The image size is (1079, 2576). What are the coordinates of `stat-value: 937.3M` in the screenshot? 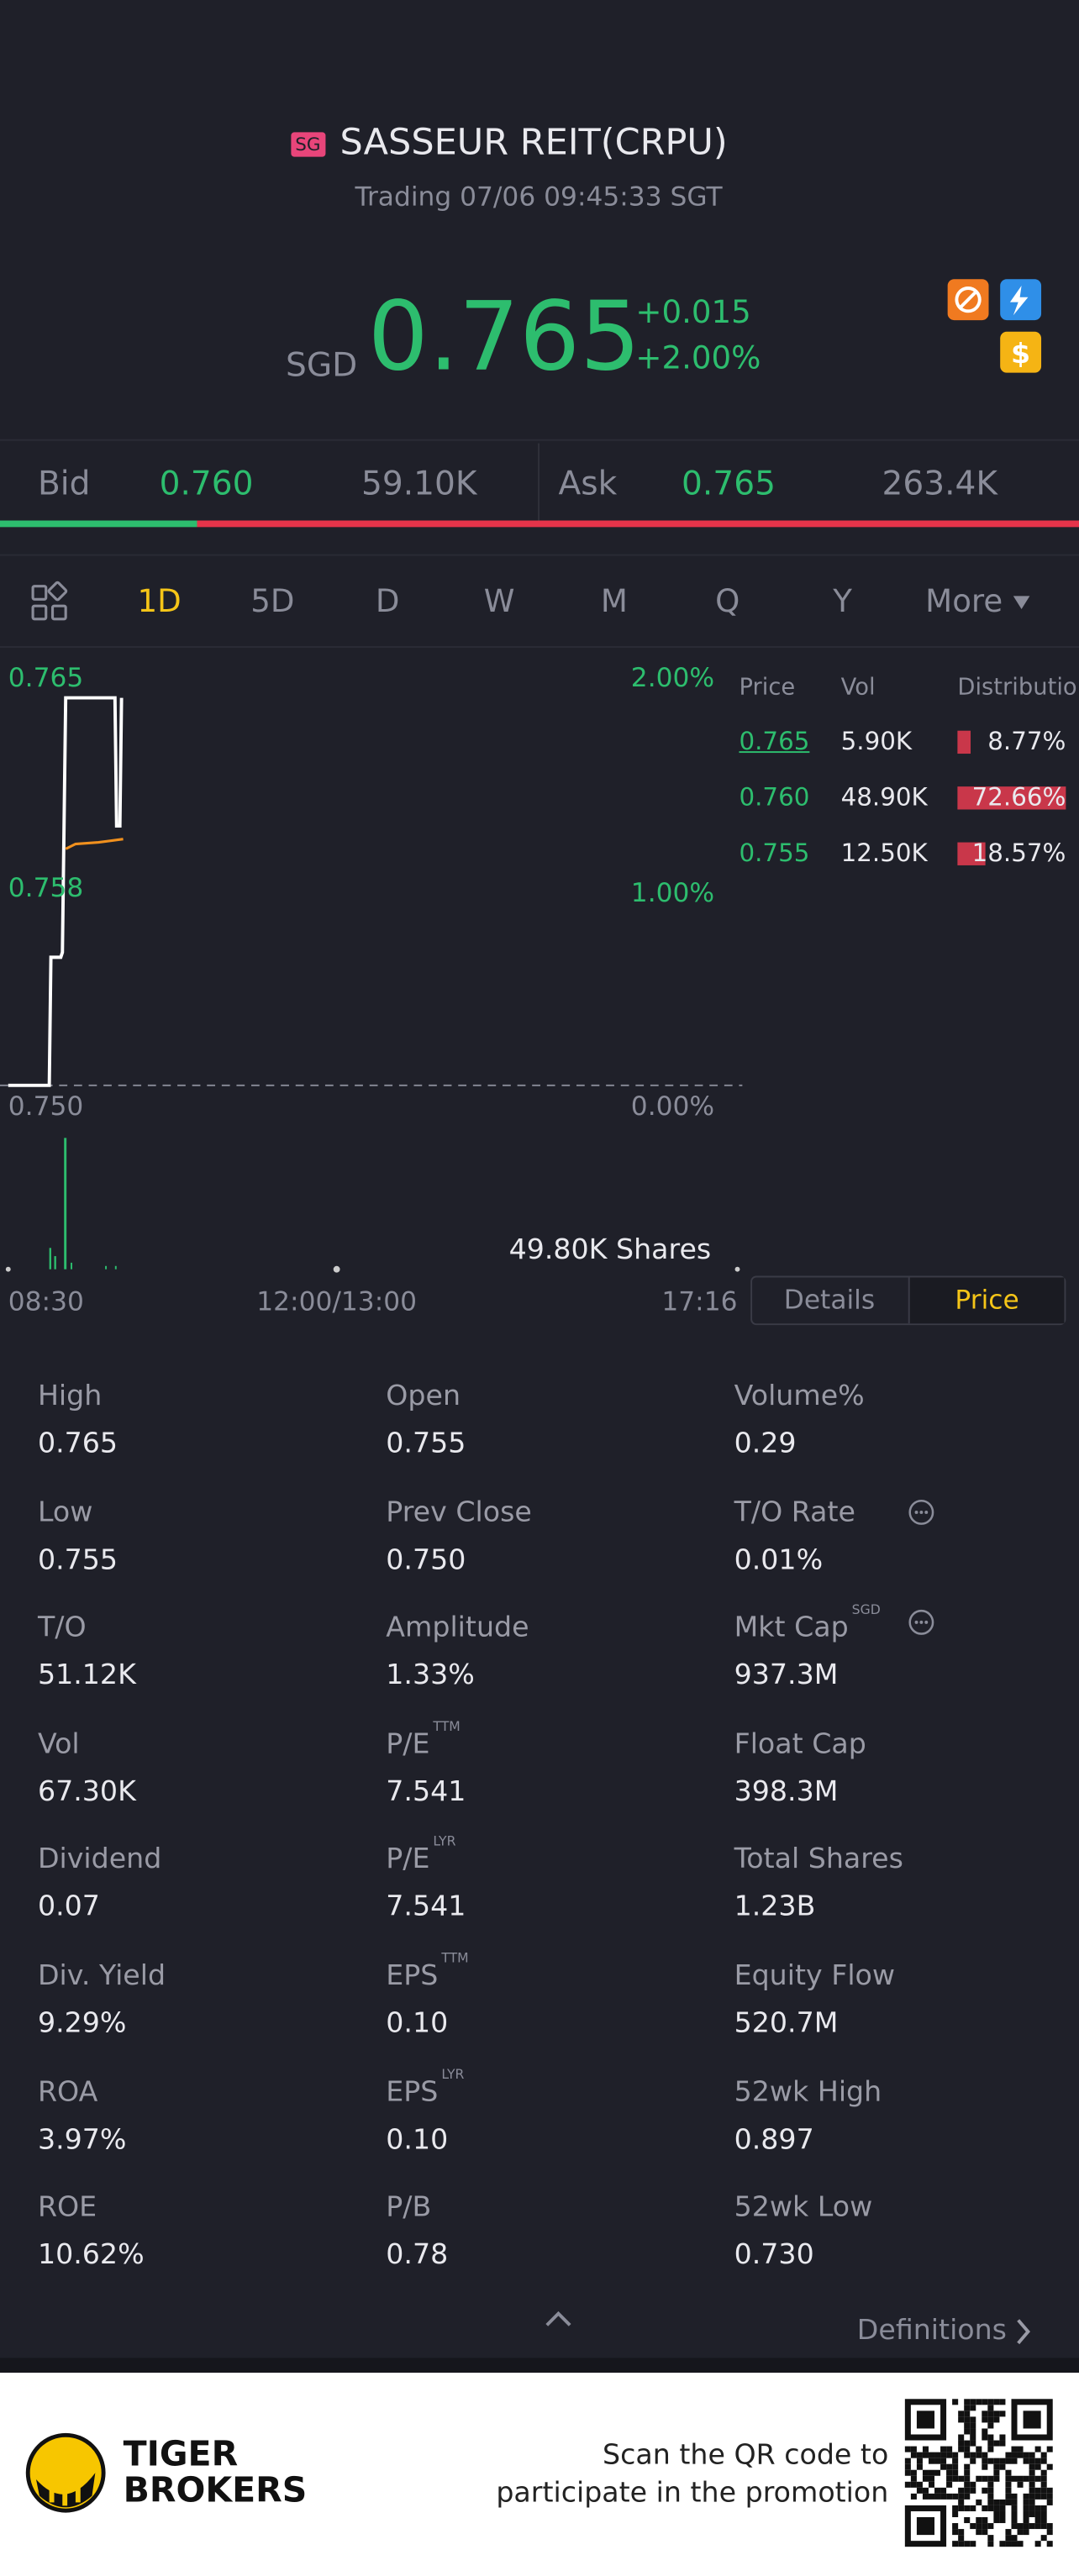 It's located at (786, 1676).